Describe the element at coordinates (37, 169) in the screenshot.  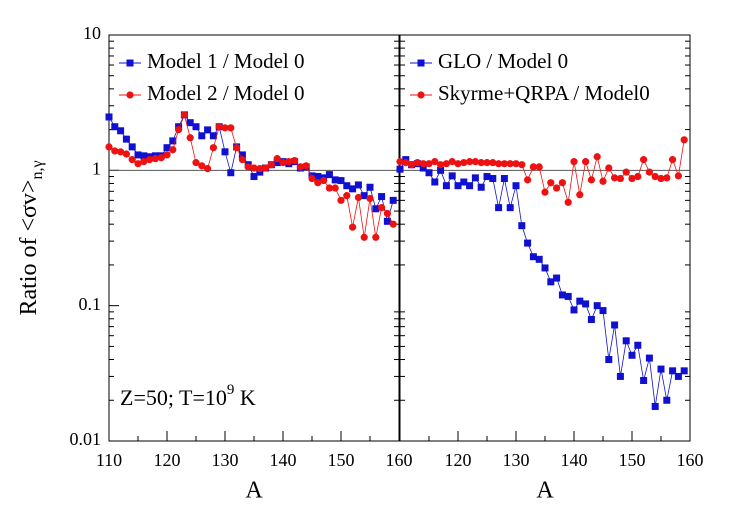
I see `y-axis-label-sub: n,γ` at that location.